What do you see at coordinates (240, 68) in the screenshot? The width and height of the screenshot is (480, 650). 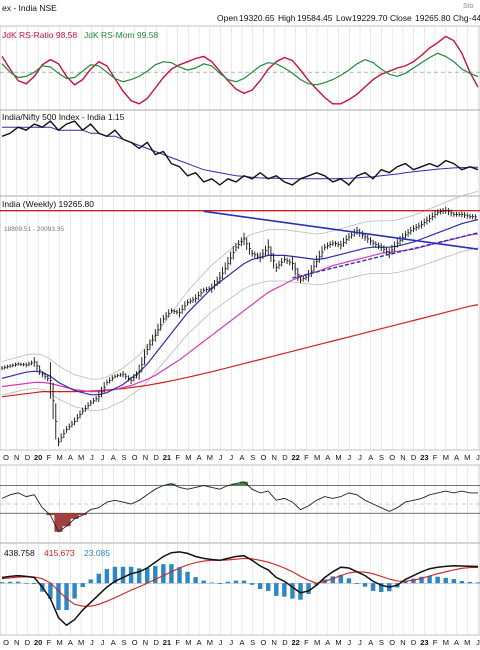 I see `rrg-panel: JdK RS-Ratio 98.58 JdK RS-Mom 99.58` at bounding box center [240, 68].